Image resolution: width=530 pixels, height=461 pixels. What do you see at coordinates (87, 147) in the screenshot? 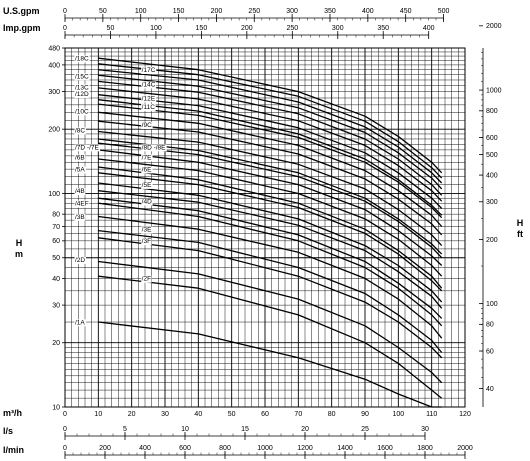
I see `curve-label: /7D -/7E` at bounding box center [87, 147].